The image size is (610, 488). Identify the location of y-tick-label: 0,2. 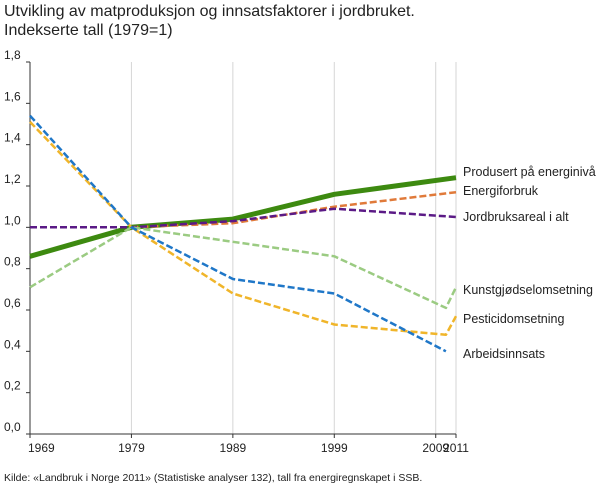
(12, 386).